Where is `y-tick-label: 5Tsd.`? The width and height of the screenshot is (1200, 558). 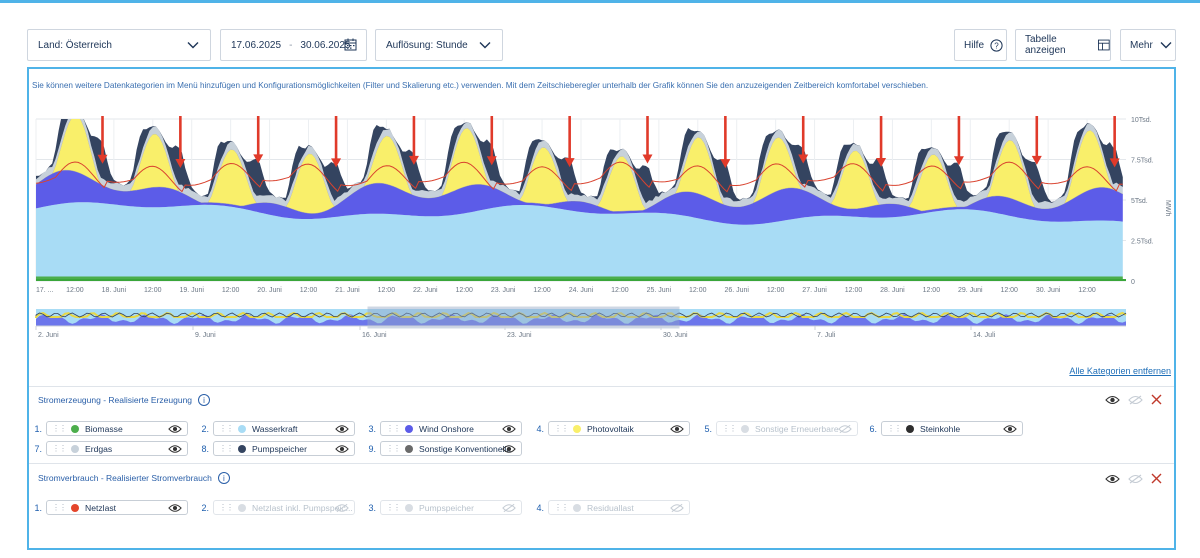 y-tick-label: 5Tsd. is located at coordinates (1139, 201).